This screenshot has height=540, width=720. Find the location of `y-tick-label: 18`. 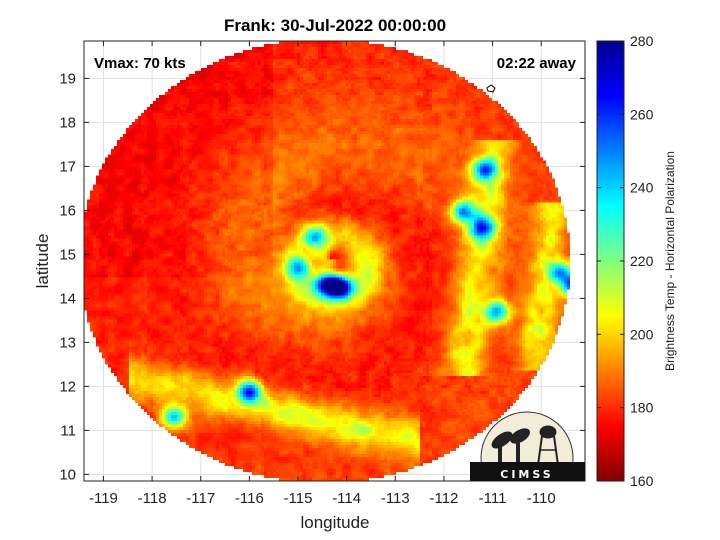

y-tick-label: 18 is located at coordinates (67, 122).